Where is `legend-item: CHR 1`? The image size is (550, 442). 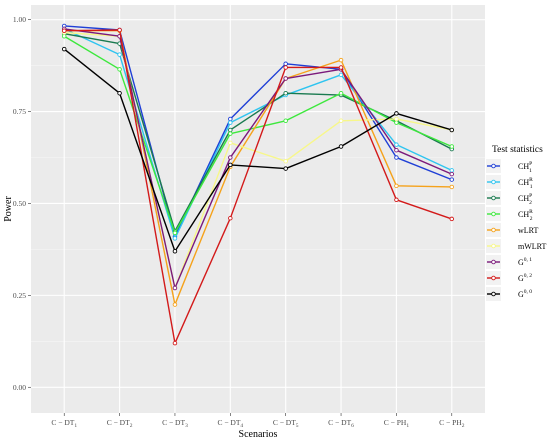
legend-item: CHR 1 is located at coordinates (509, 182).